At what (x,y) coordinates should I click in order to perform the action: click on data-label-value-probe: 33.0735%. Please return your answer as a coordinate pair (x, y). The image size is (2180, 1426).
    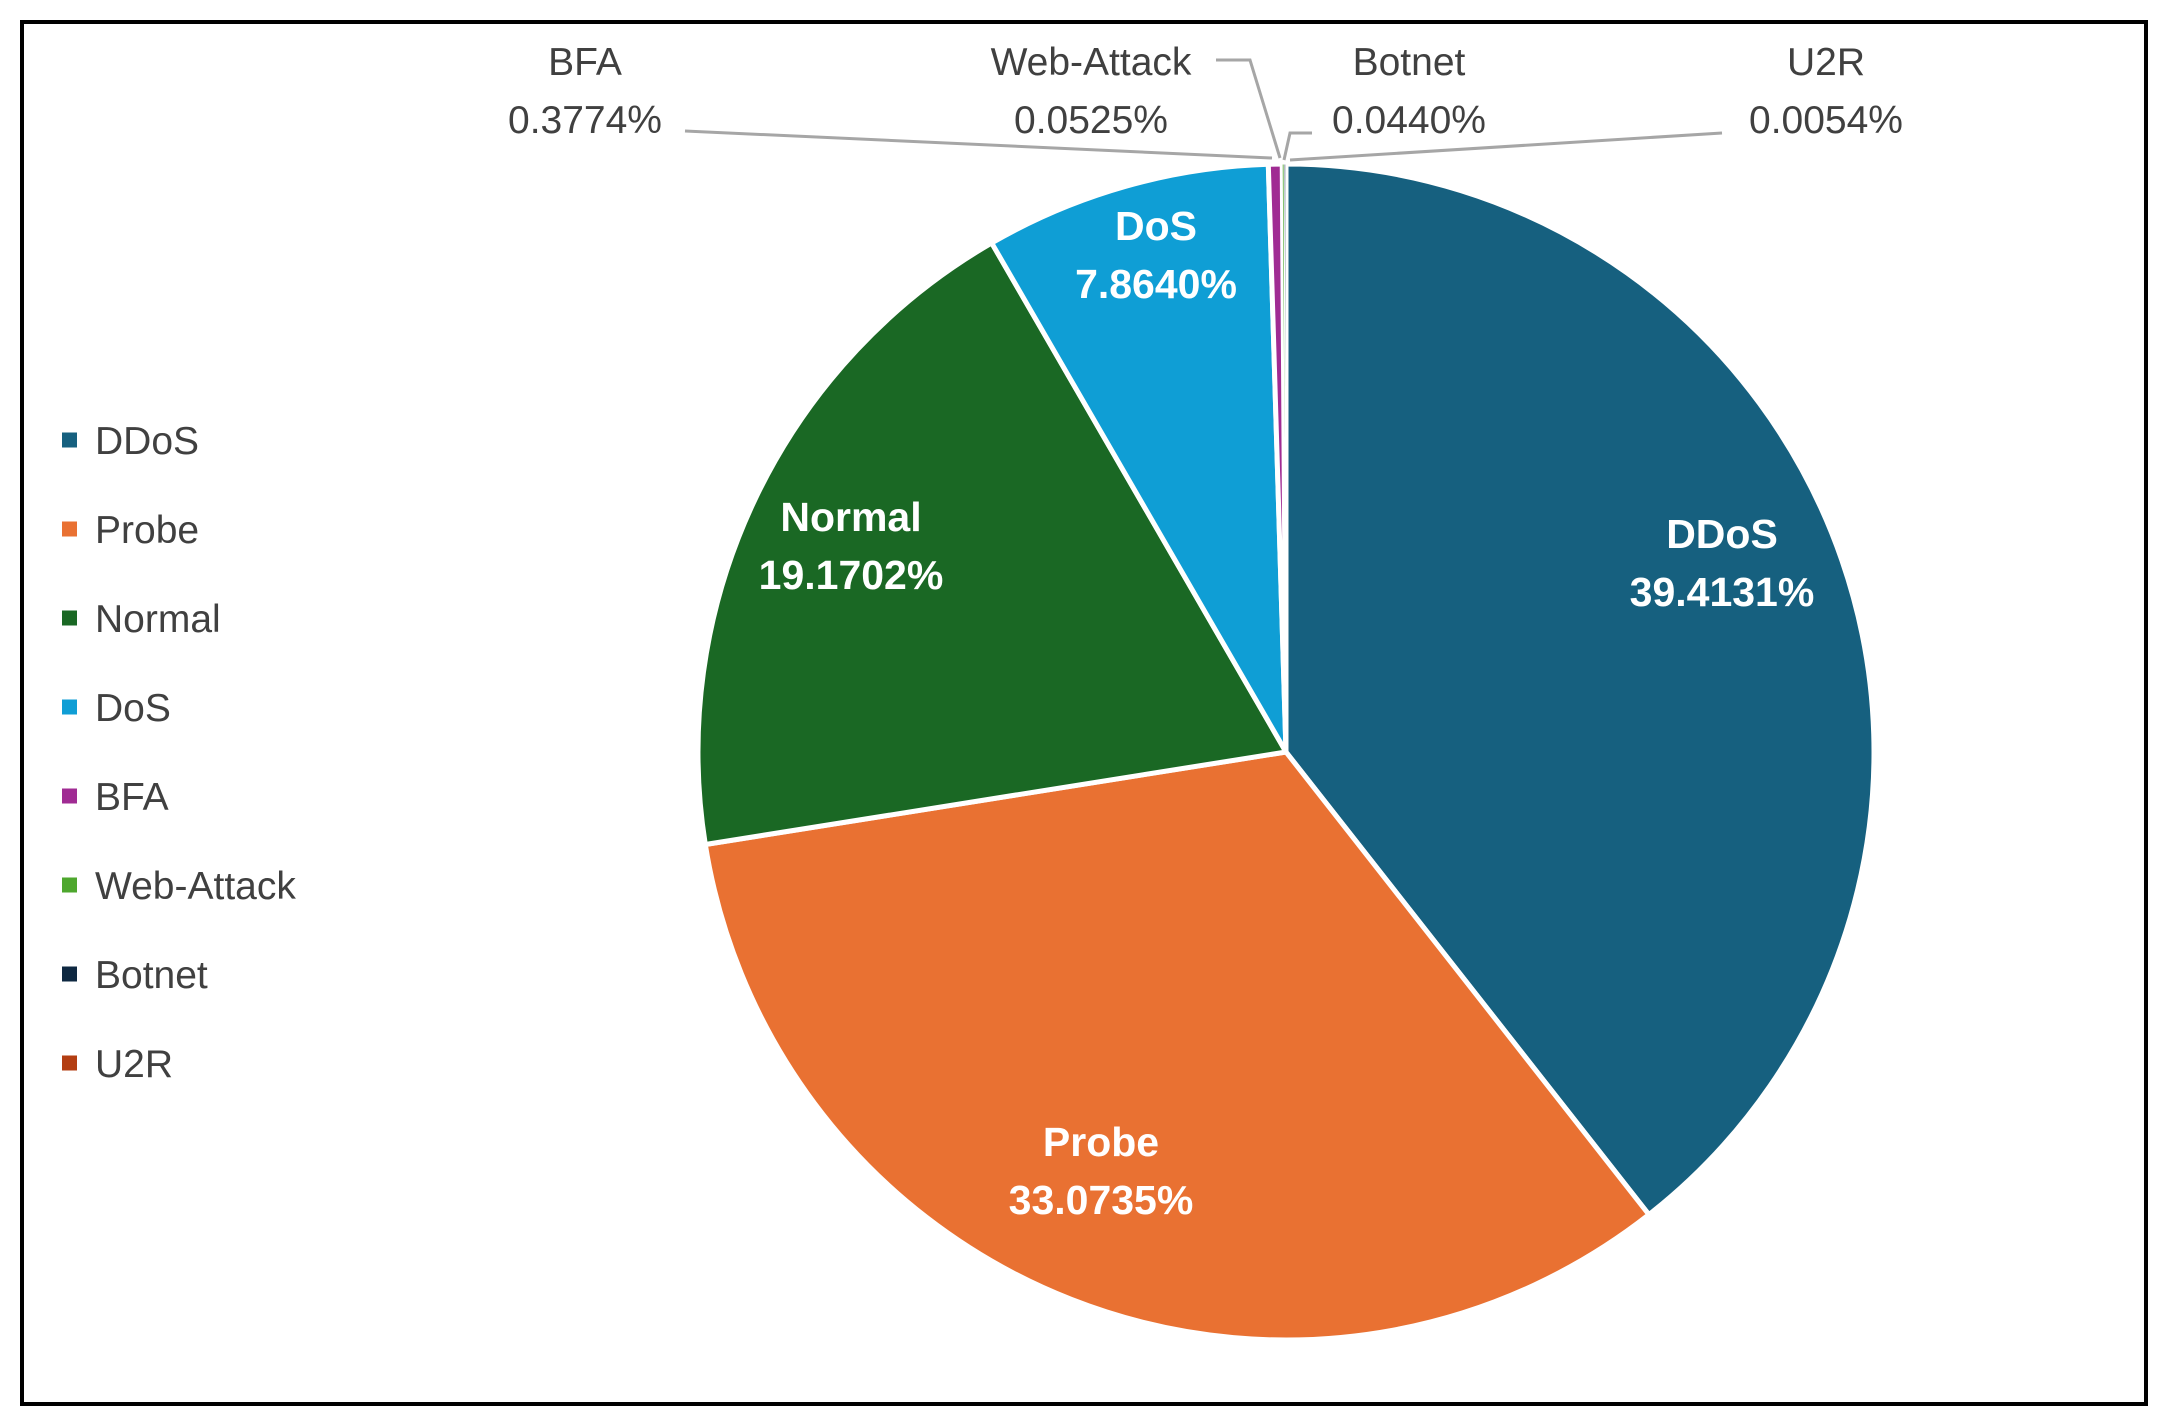
    Looking at the image, I should click on (1101, 1200).